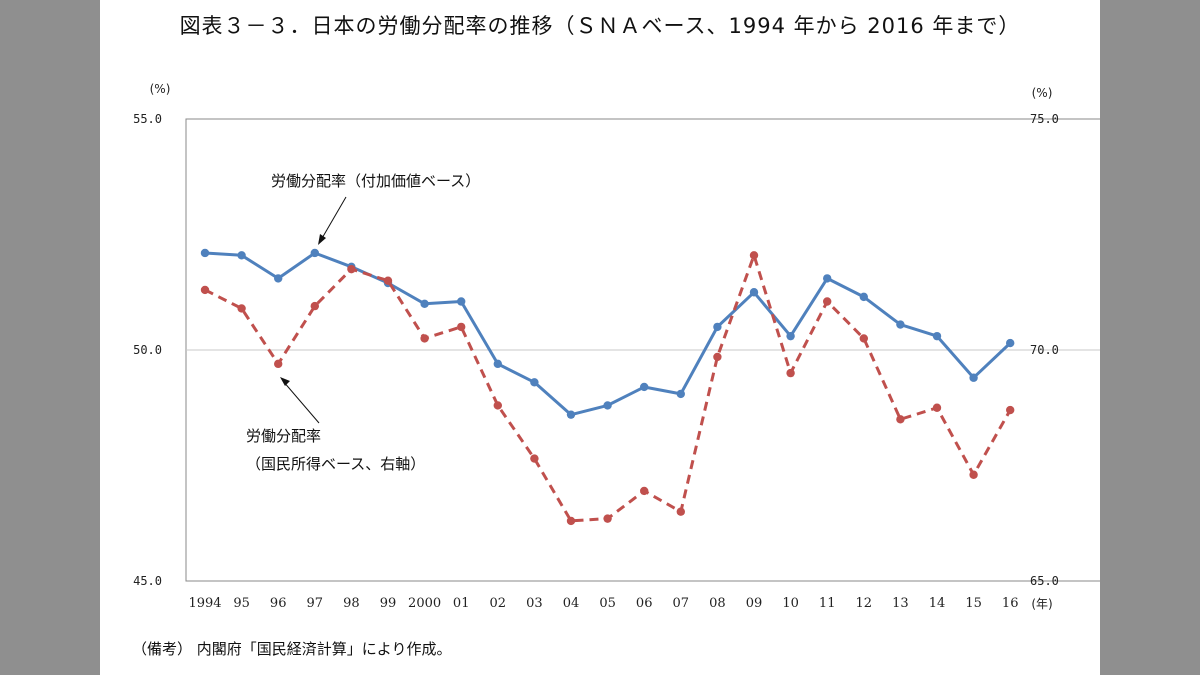 The image size is (1200, 675). Describe the element at coordinates (285, 381) in the screenshot. I see `red-annotation-arrowhead` at that location.